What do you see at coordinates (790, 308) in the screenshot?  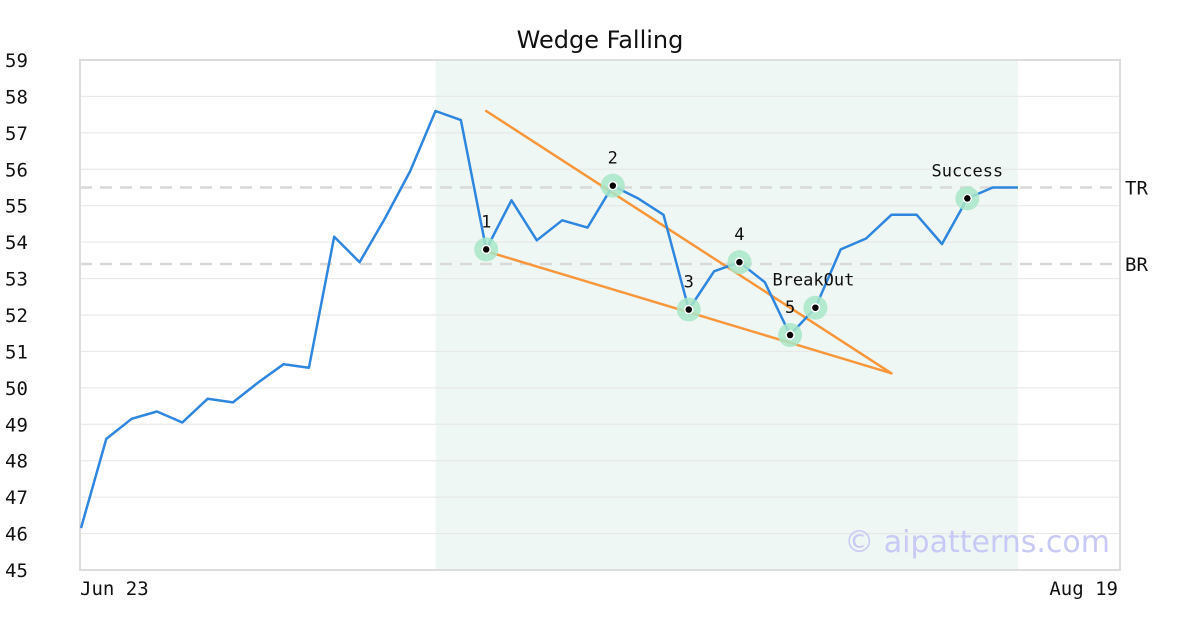 I see `pivot-label-5: 5` at bounding box center [790, 308].